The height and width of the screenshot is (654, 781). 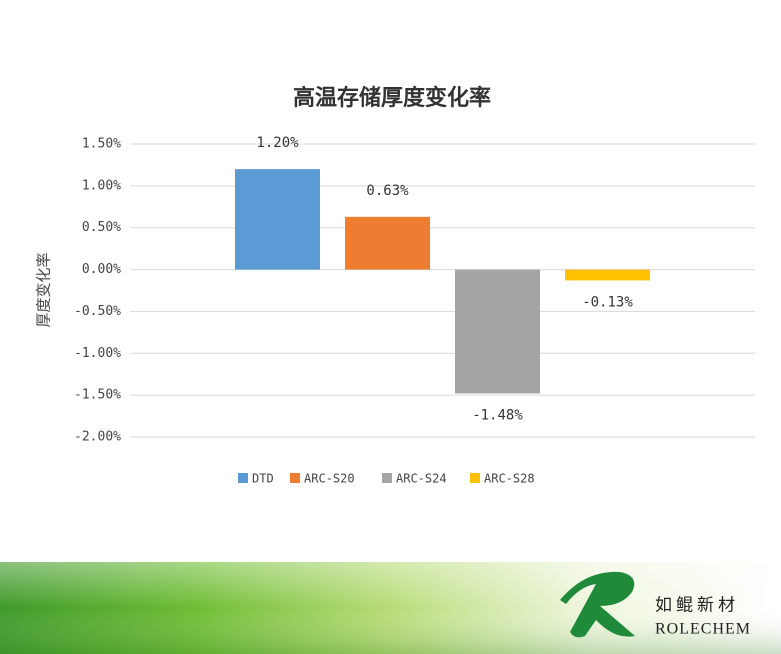 I want to click on legend-label: DTD, so click(x=263, y=479).